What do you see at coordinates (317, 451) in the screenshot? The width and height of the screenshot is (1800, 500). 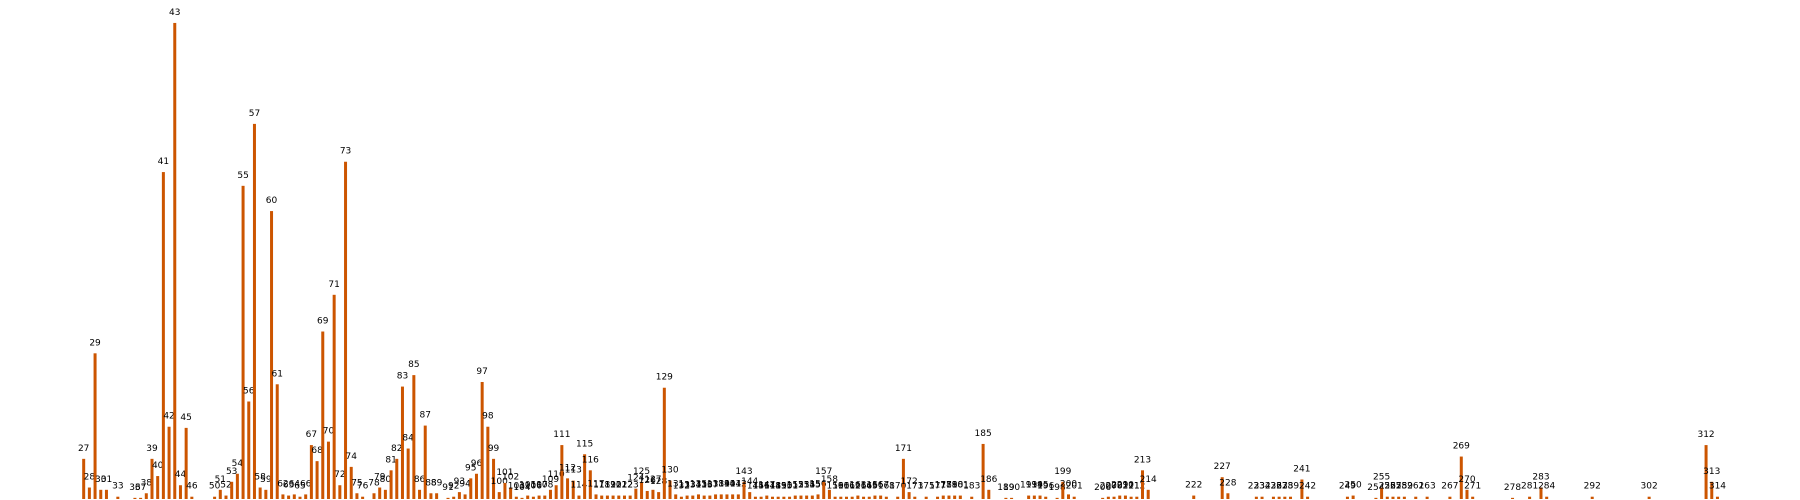 I see `bar-label: 68` at bounding box center [317, 451].